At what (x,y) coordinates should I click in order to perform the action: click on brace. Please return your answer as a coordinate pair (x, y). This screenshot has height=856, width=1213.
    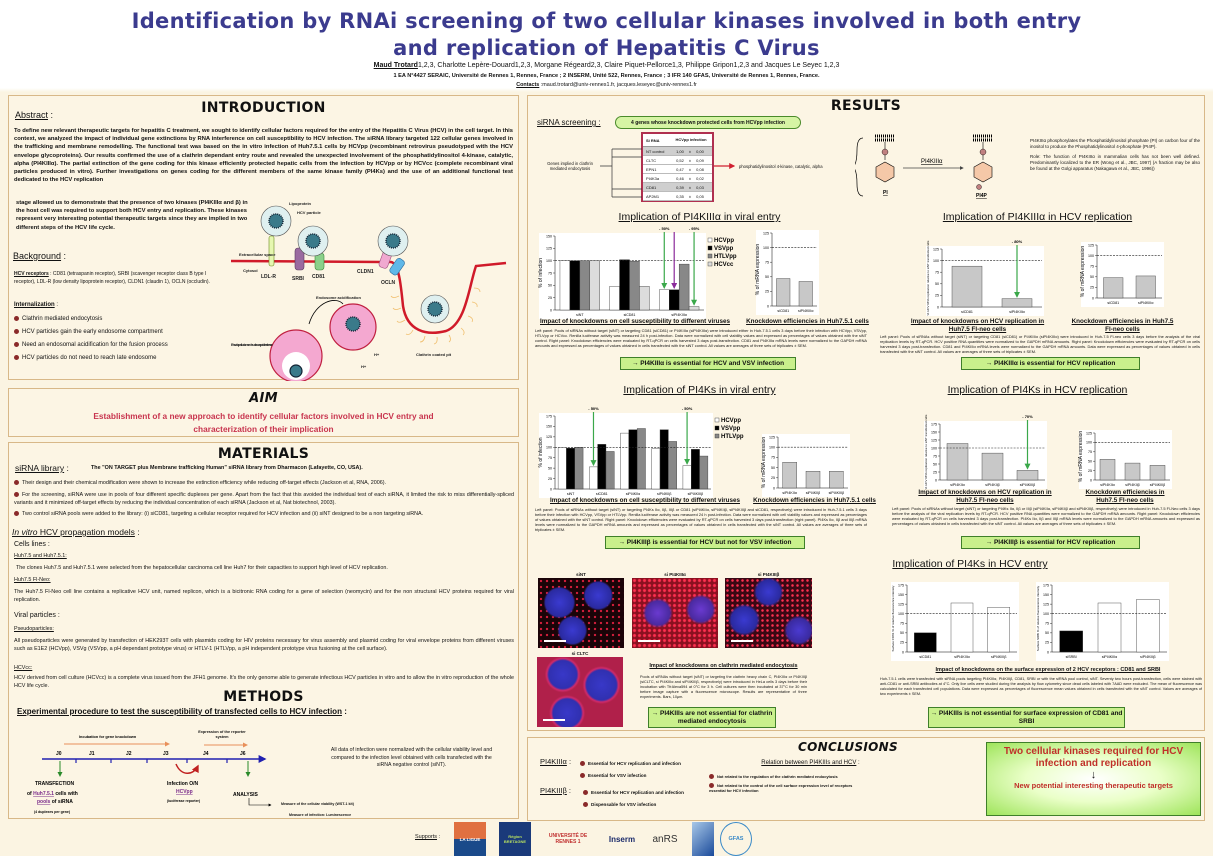
    Looking at the image, I should click on (859, 167).